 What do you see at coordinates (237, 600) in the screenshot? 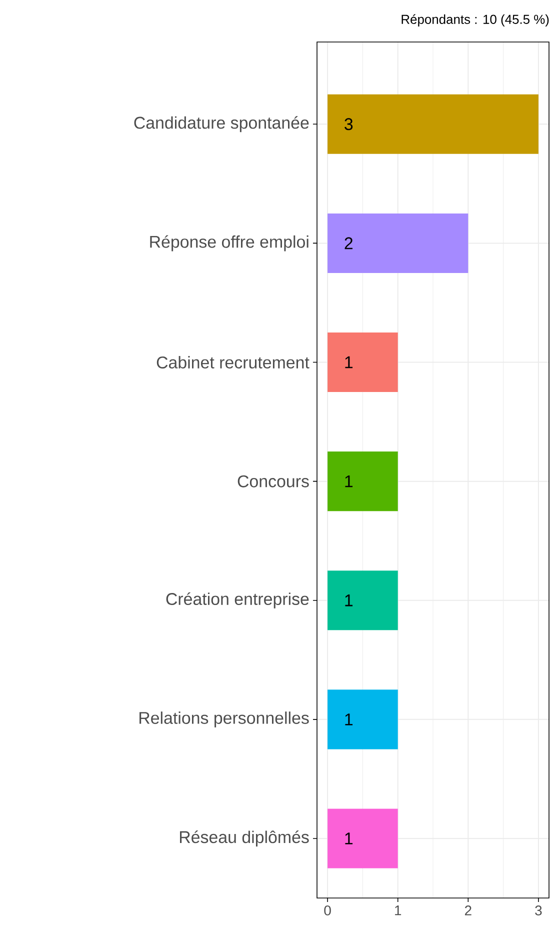
I see `y-tick-label: Création entreprise` at bounding box center [237, 600].